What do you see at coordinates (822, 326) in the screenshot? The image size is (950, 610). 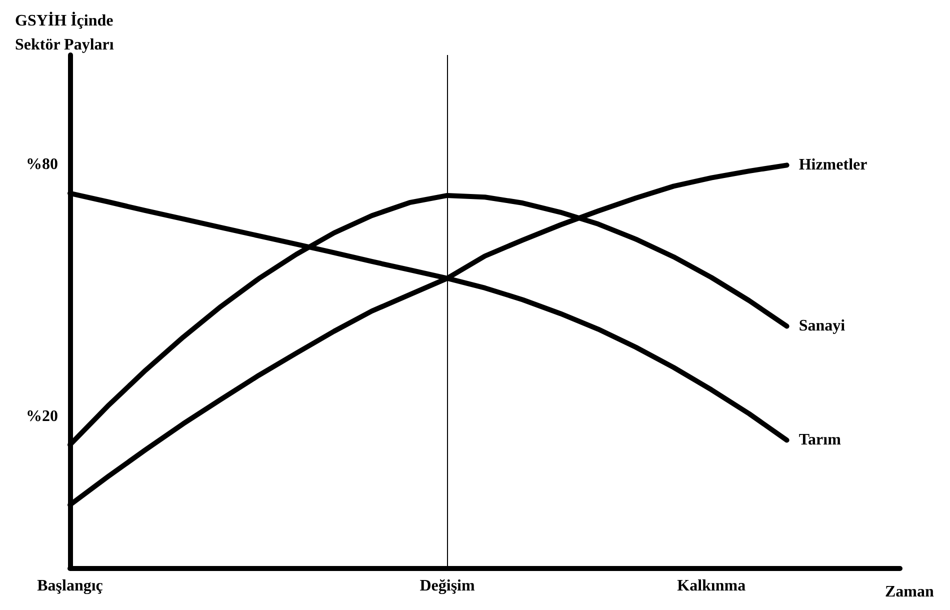 I see `series-label: Sanayi` at bounding box center [822, 326].